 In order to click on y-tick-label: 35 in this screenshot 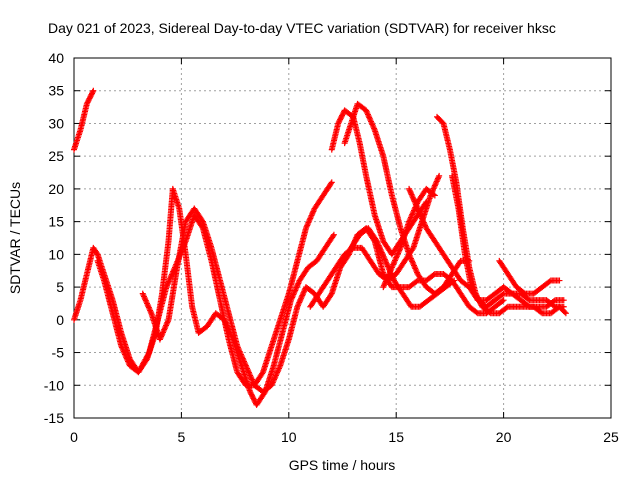, I will do `click(56, 91)`.